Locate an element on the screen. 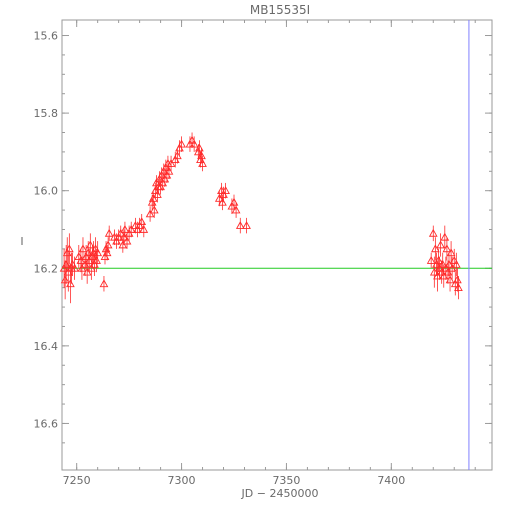 This screenshot has width=510, height=510. y-tick-label: 16.6 is located at coordinates (46, 423).